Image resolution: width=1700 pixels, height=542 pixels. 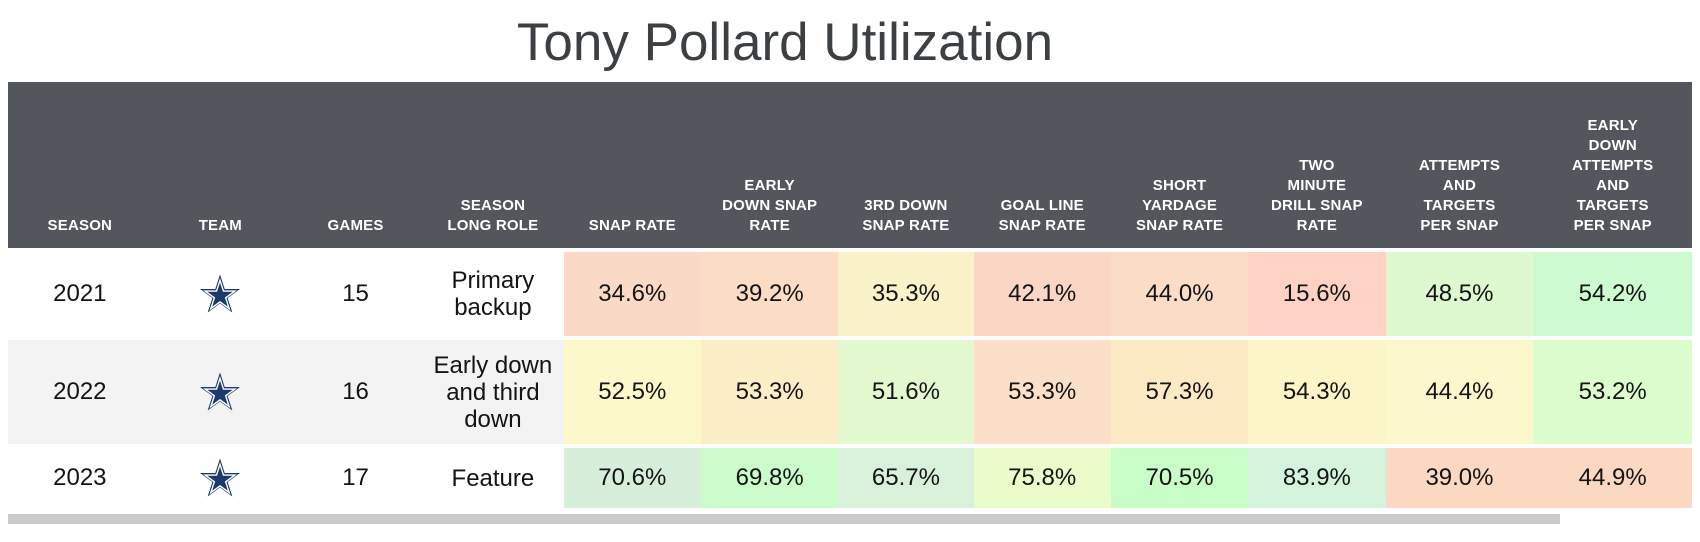 What do you see at coordinates (1042, 476) in the screenshot?
I see `stat-cell-goal-line: 75.8%` at bounding box center [1042, 476].